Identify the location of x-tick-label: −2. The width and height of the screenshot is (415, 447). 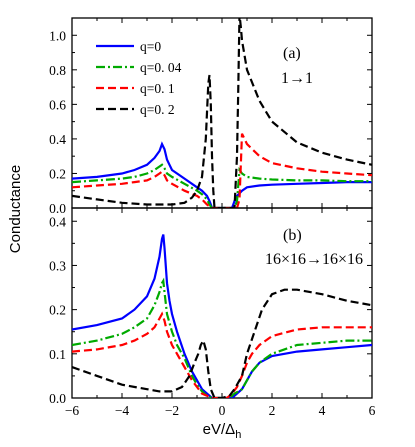
(172, 410).